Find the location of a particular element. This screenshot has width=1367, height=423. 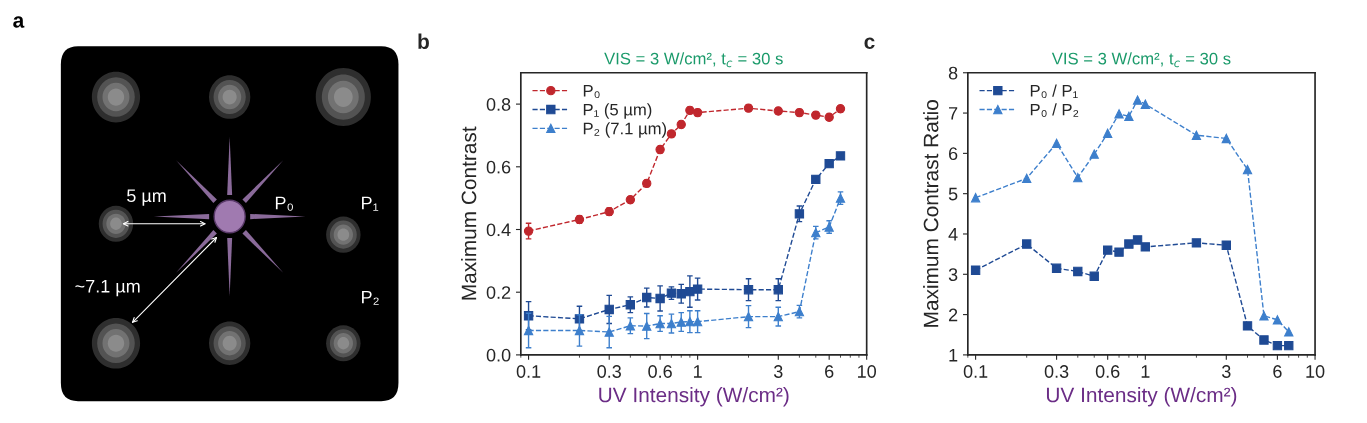

text: b is located at coordinates (423, 41).